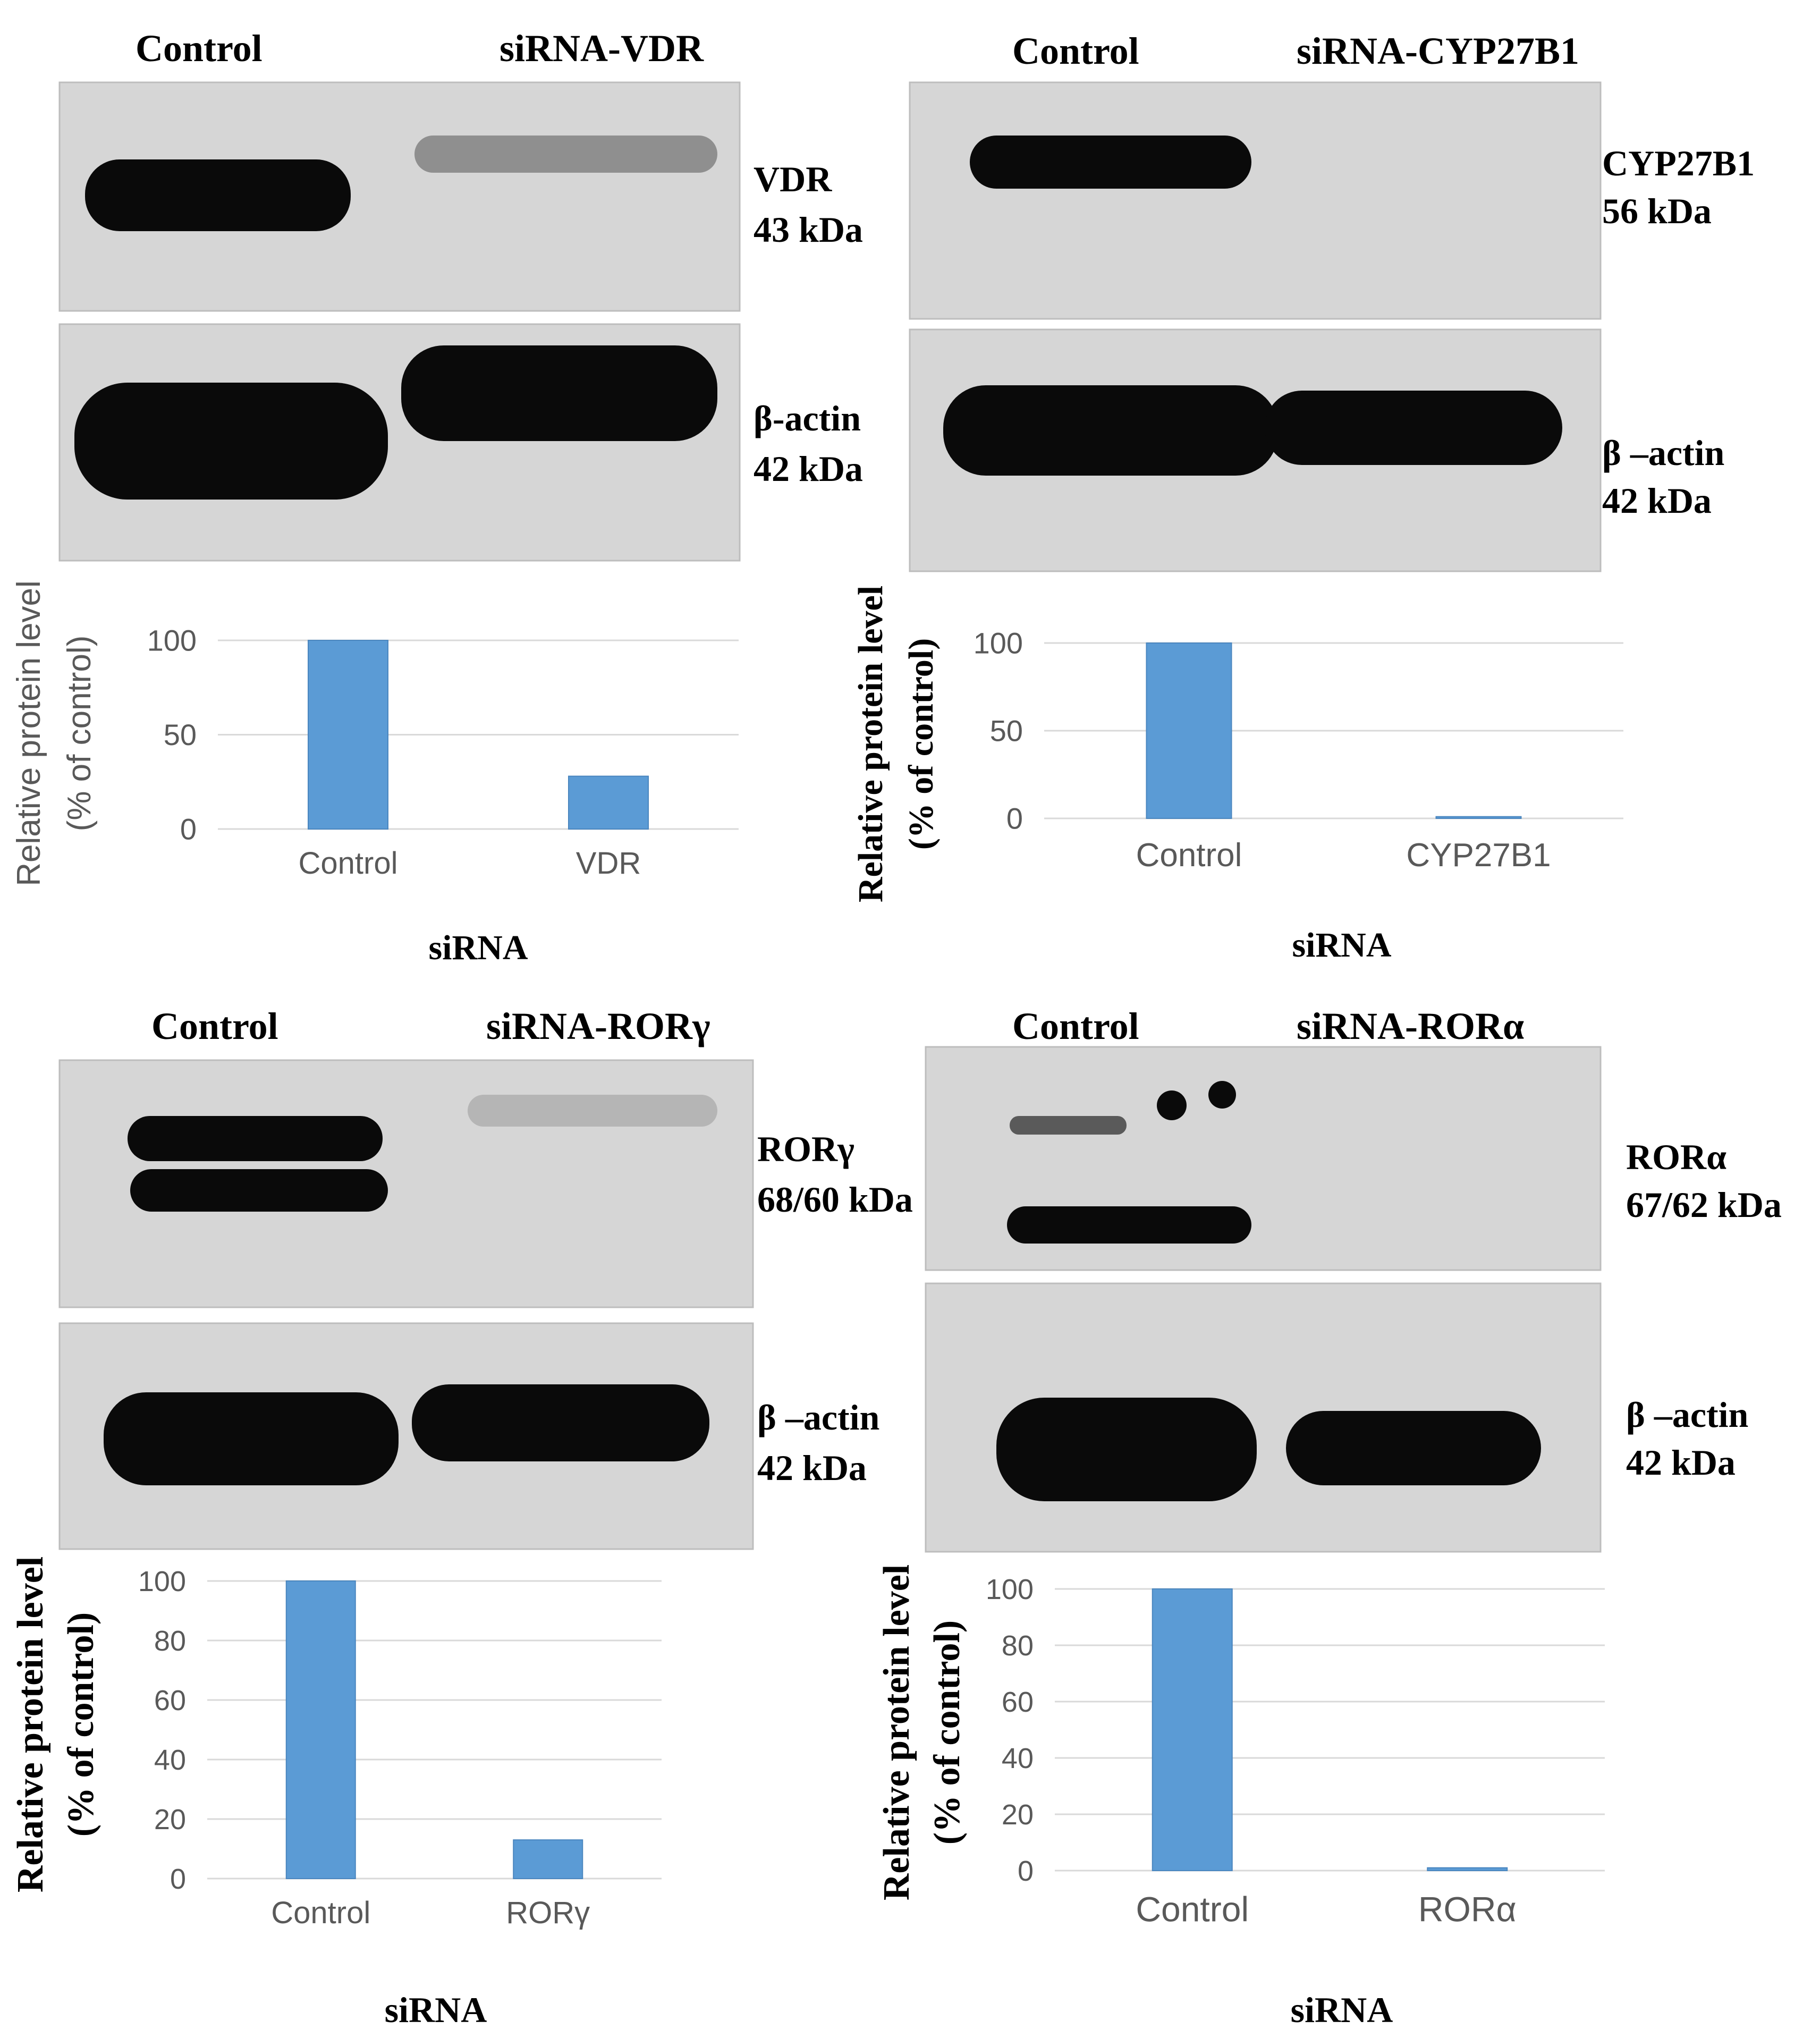 The image size is (1820, 2038). What do you see at coordinates (1295, 1752) in the screenshot?
I see `bar-chart-rora: 0 20 40 60 80 100 Control RORα` at bounding box center [1295, 1752].